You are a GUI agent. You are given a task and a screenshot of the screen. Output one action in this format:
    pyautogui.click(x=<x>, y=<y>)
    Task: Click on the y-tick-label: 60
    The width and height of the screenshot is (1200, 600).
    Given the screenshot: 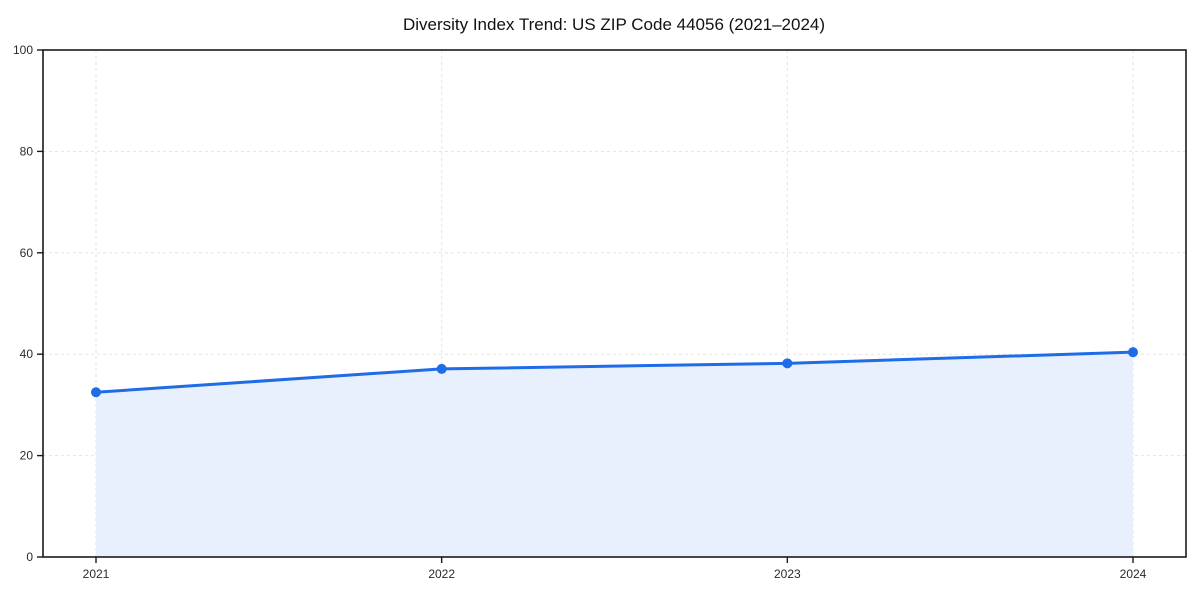 What is the action you would take?
    pyautogui.click(x=27, y=253)
    